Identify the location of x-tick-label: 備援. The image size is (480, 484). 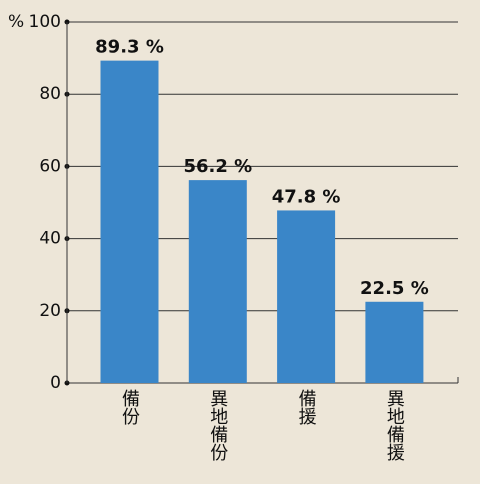
(306, 407).